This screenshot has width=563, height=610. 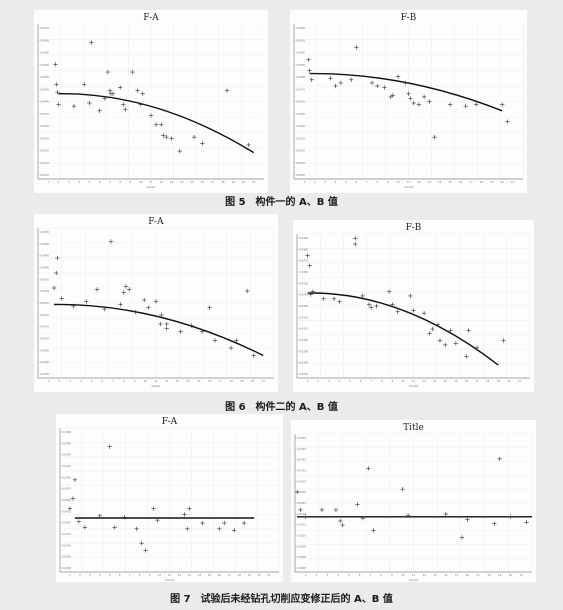 I want to click on y-tick-label: 0.0520, so click(x=301, y=514).